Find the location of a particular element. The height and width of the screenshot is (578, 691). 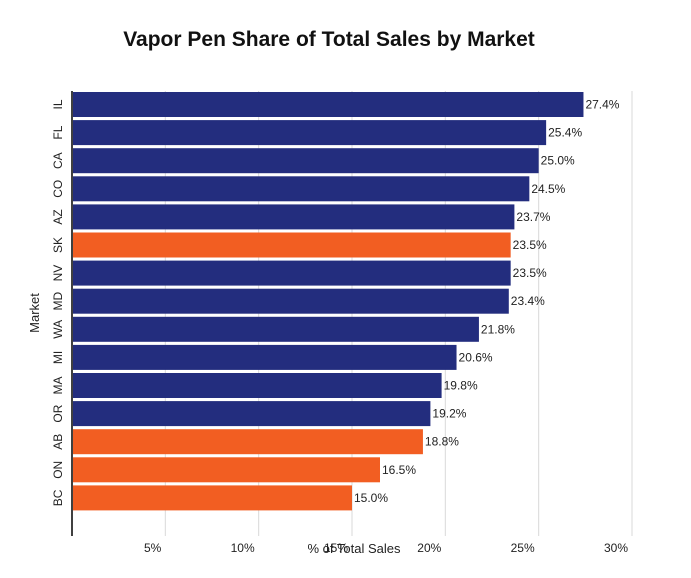

x-axis-label: % of Total Sales is located at coordinates (354, 548).